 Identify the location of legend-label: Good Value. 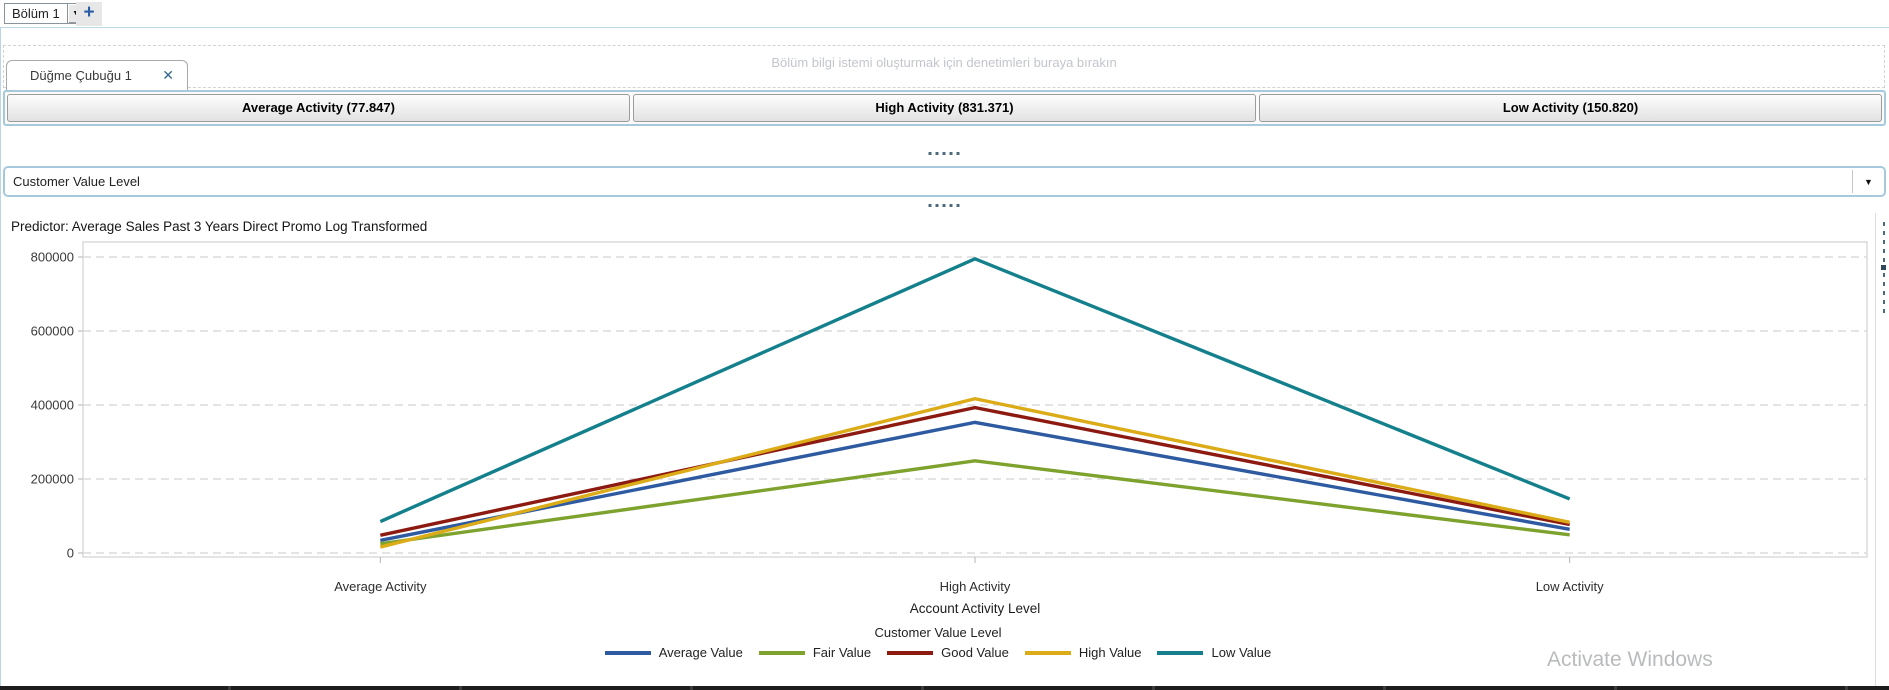
(975, 652).